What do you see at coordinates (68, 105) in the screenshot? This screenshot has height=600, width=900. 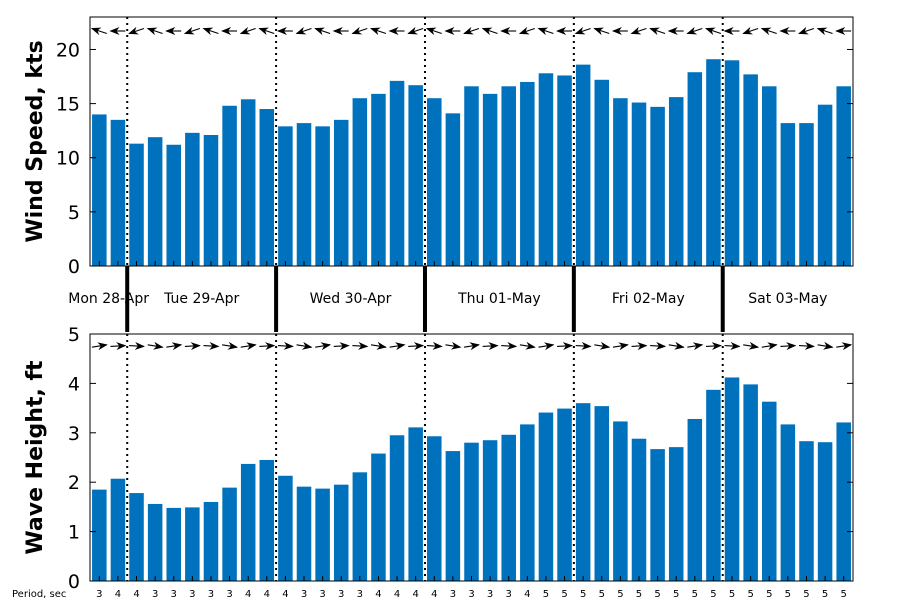 I see `wind-y-tick-label: 15` at bounding box center [68, 105].